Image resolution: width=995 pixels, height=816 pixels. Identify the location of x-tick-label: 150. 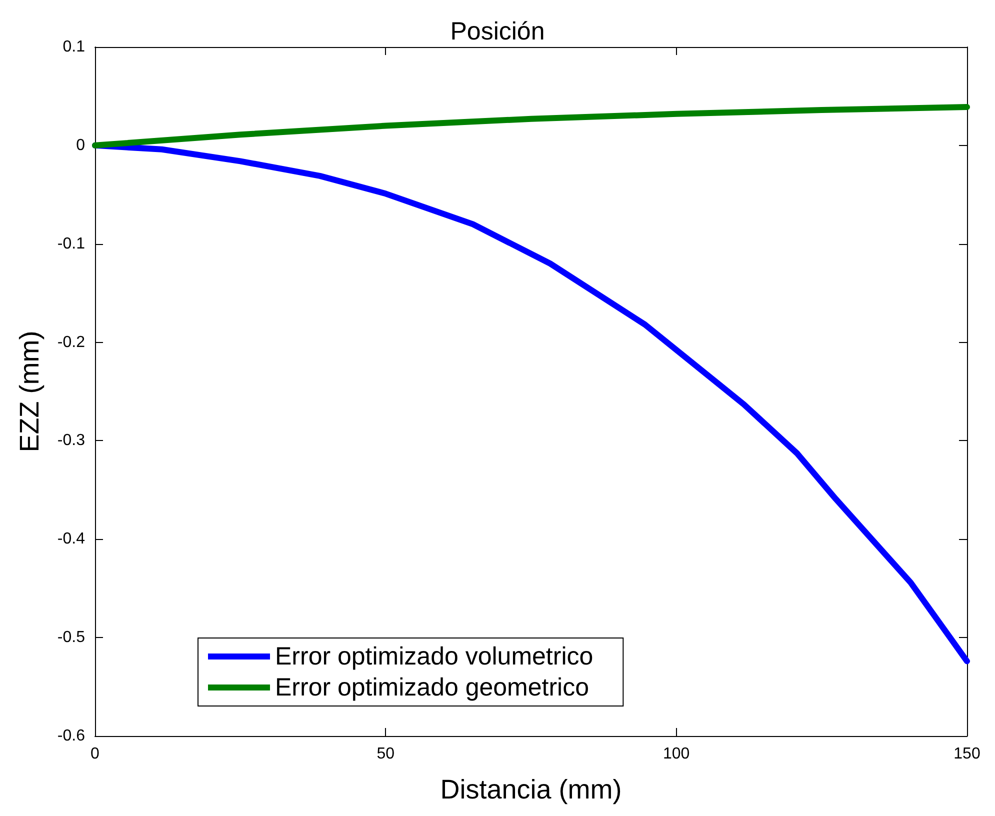
(967, 754).